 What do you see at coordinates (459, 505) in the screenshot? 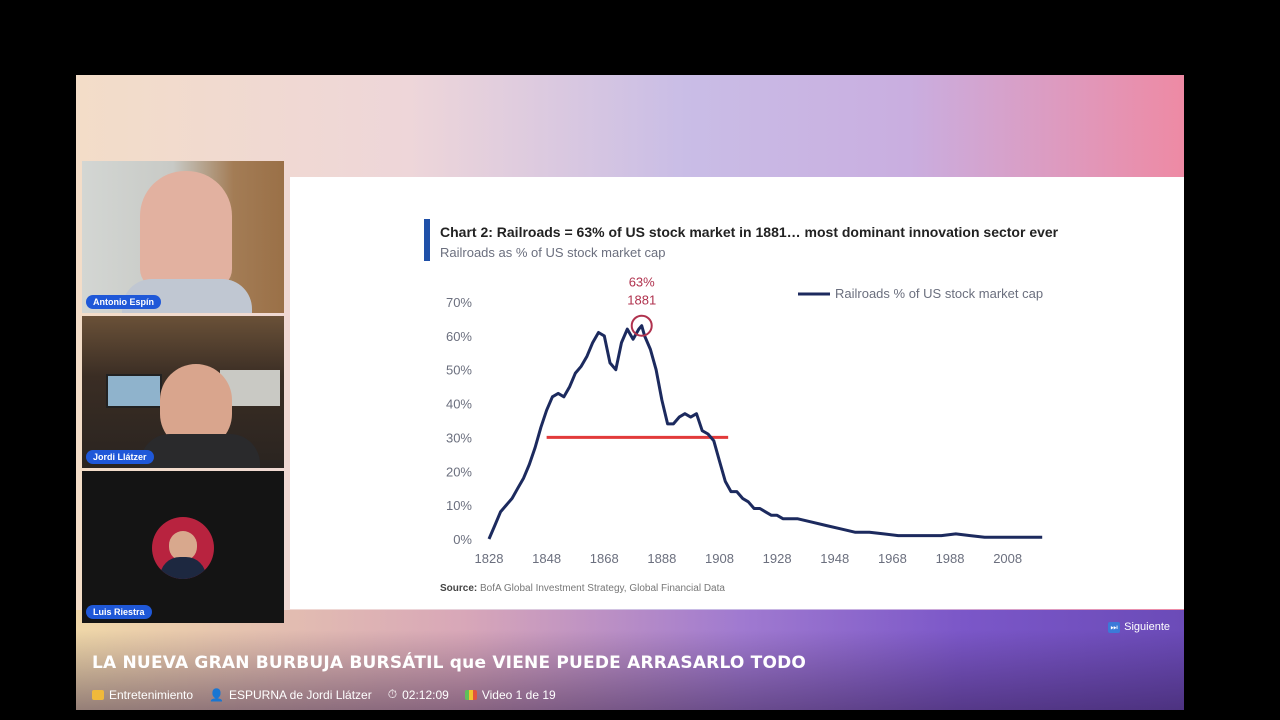
I see `y-tick-label: 10%` at bounding box center [459, 505].